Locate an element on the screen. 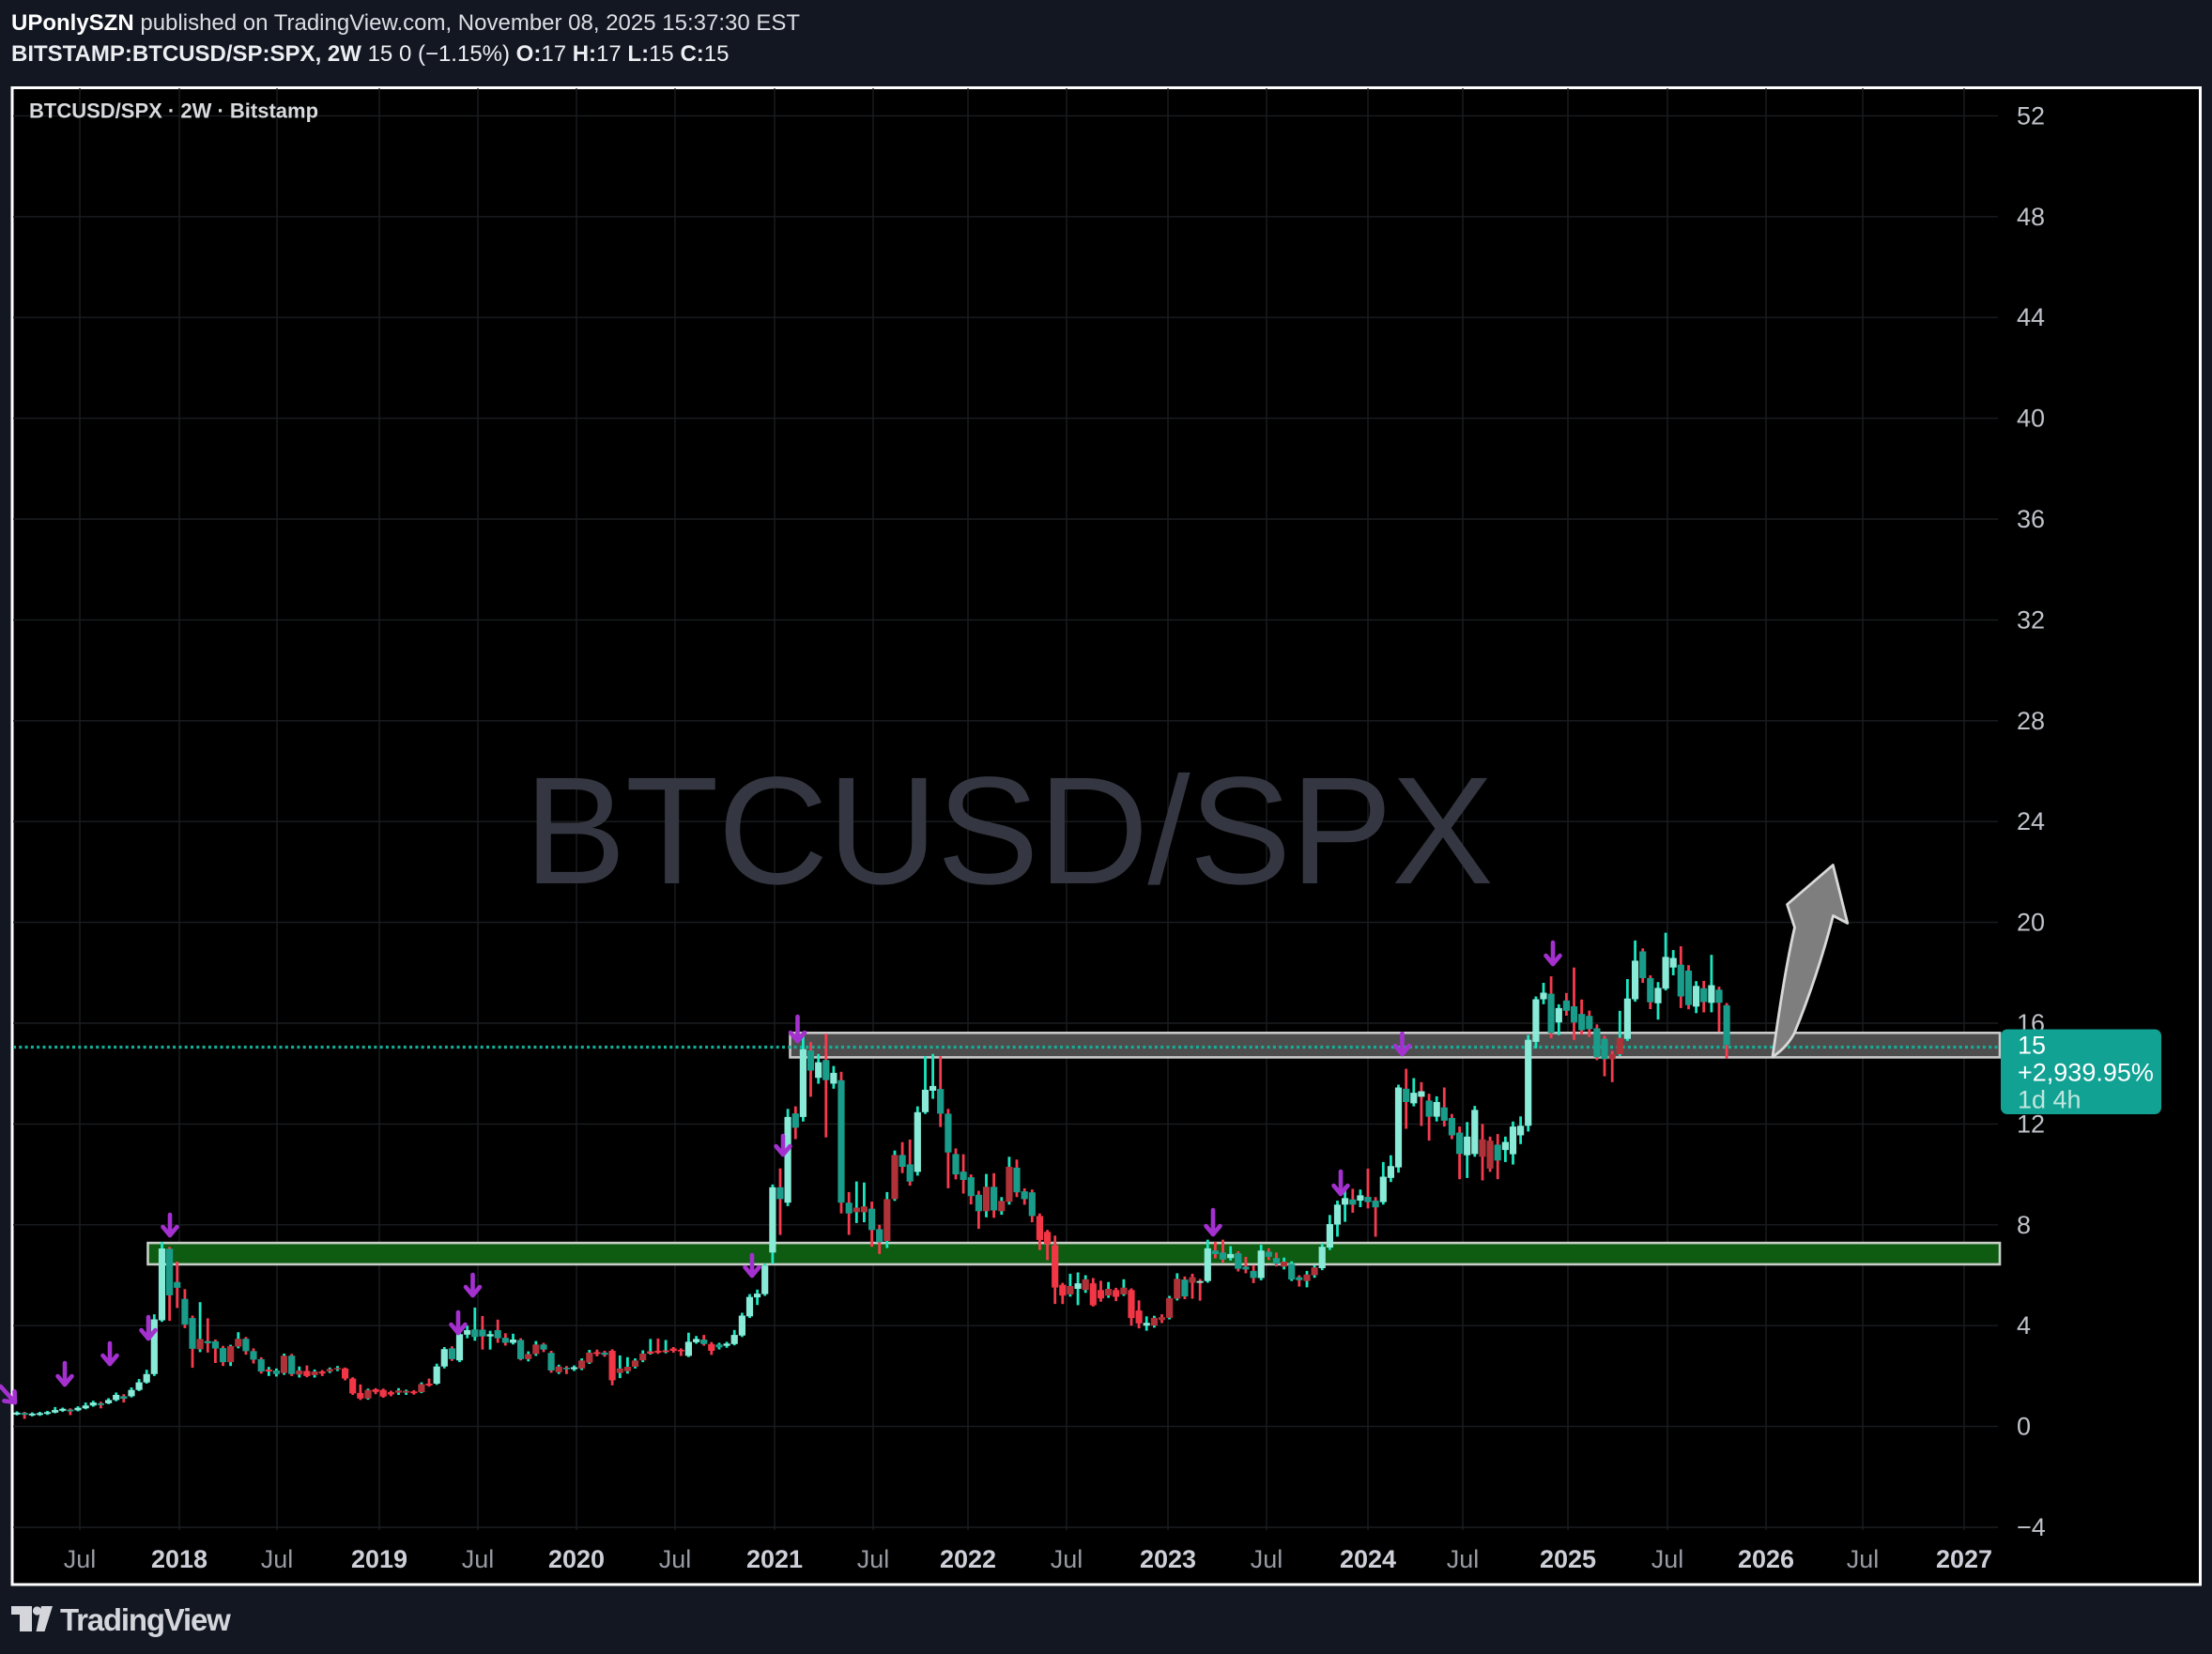 This screenshot has height=1654, width=2212. svg-text: 48 is located at coordinates (2031, 217).